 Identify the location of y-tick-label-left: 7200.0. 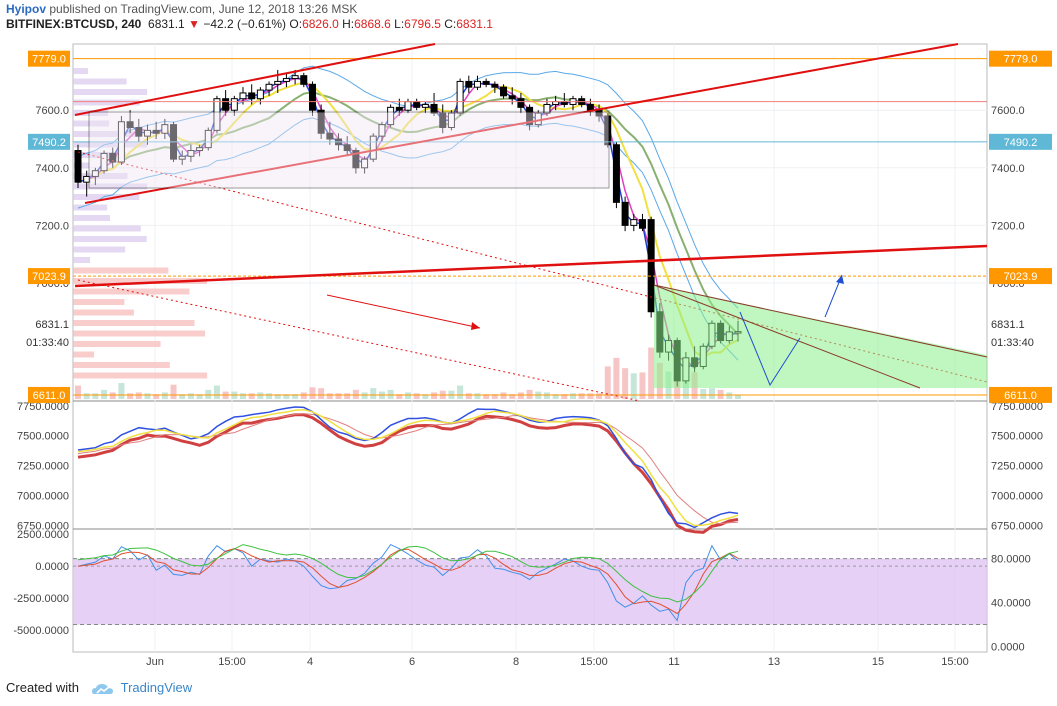
(52, 226).